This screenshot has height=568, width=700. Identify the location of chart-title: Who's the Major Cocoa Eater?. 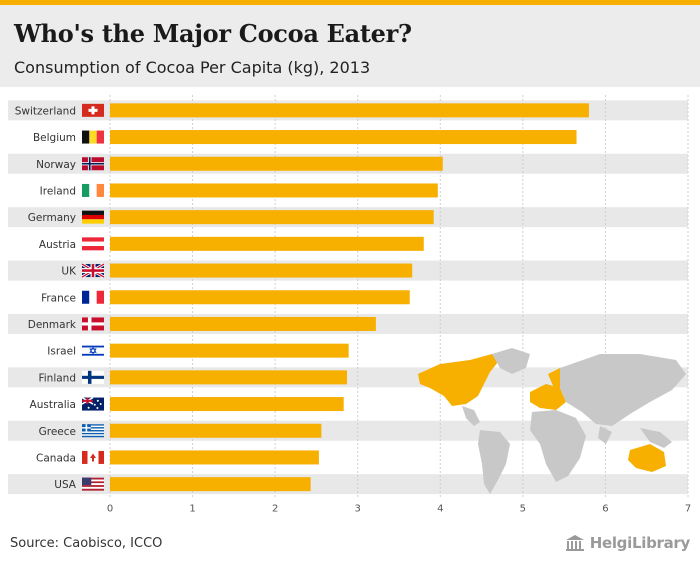
(213, 33).